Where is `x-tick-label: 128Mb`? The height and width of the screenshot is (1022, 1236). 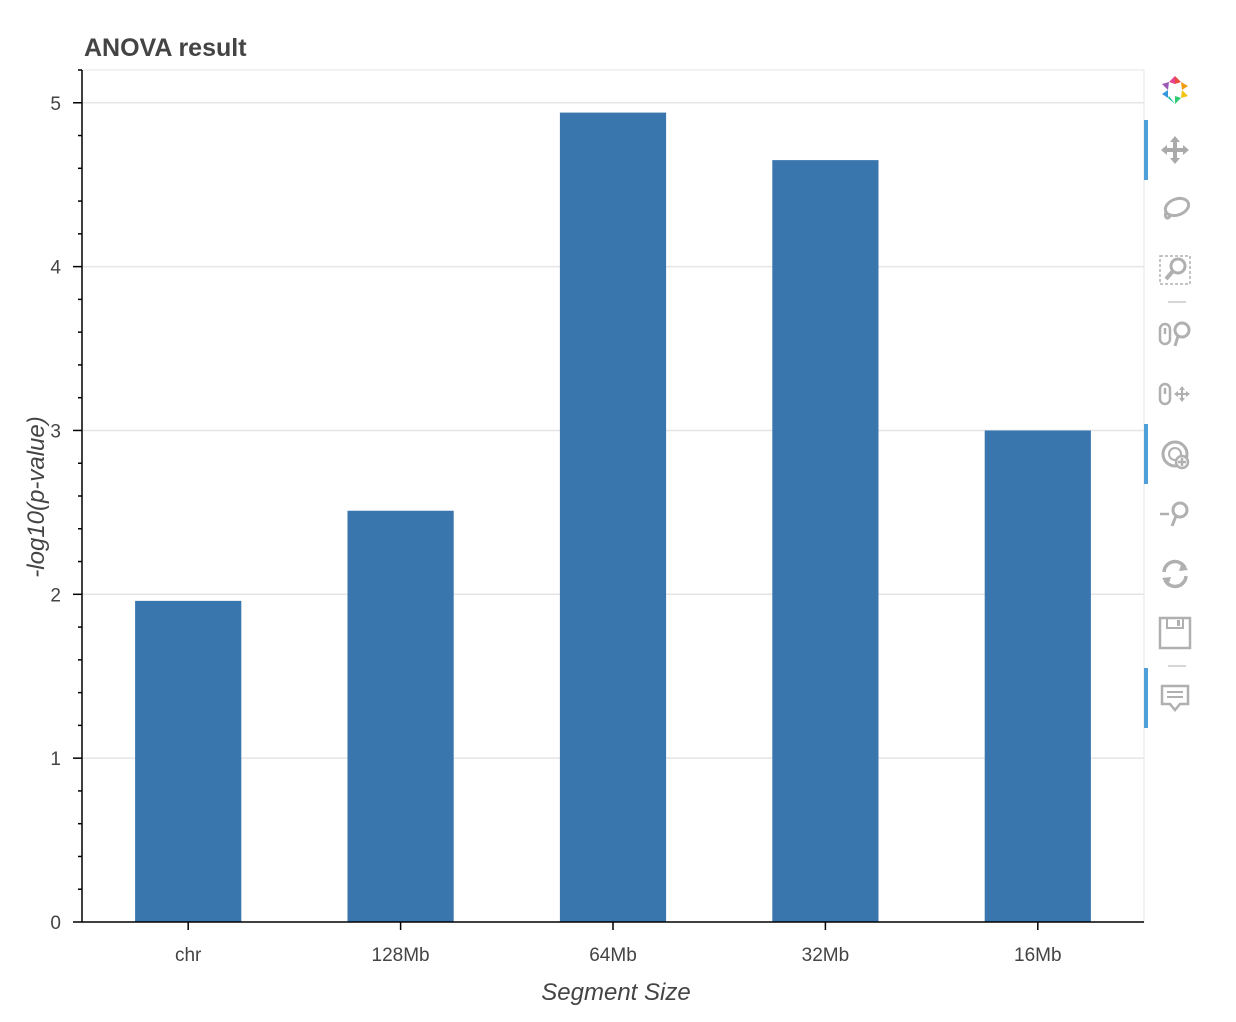 x-tick-label: 128Mb is located at coordinates (401, 955).